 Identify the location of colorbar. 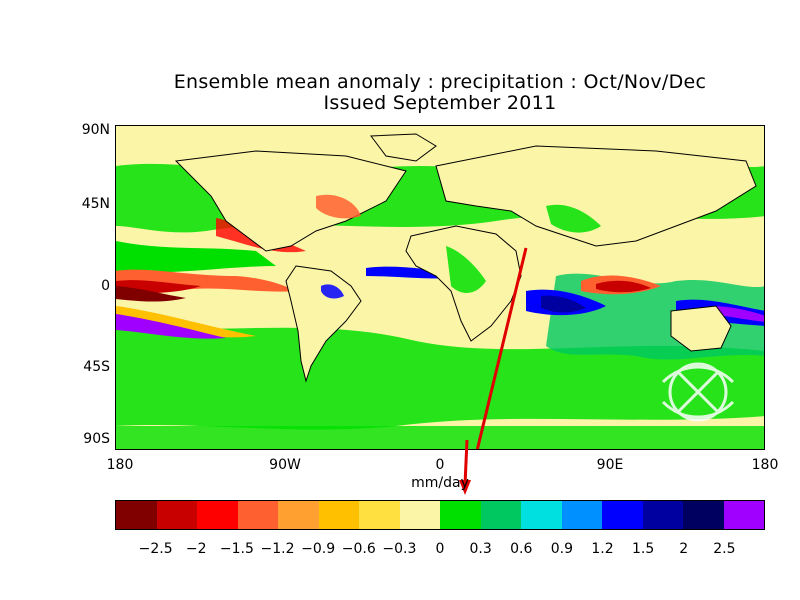
(440, 515).